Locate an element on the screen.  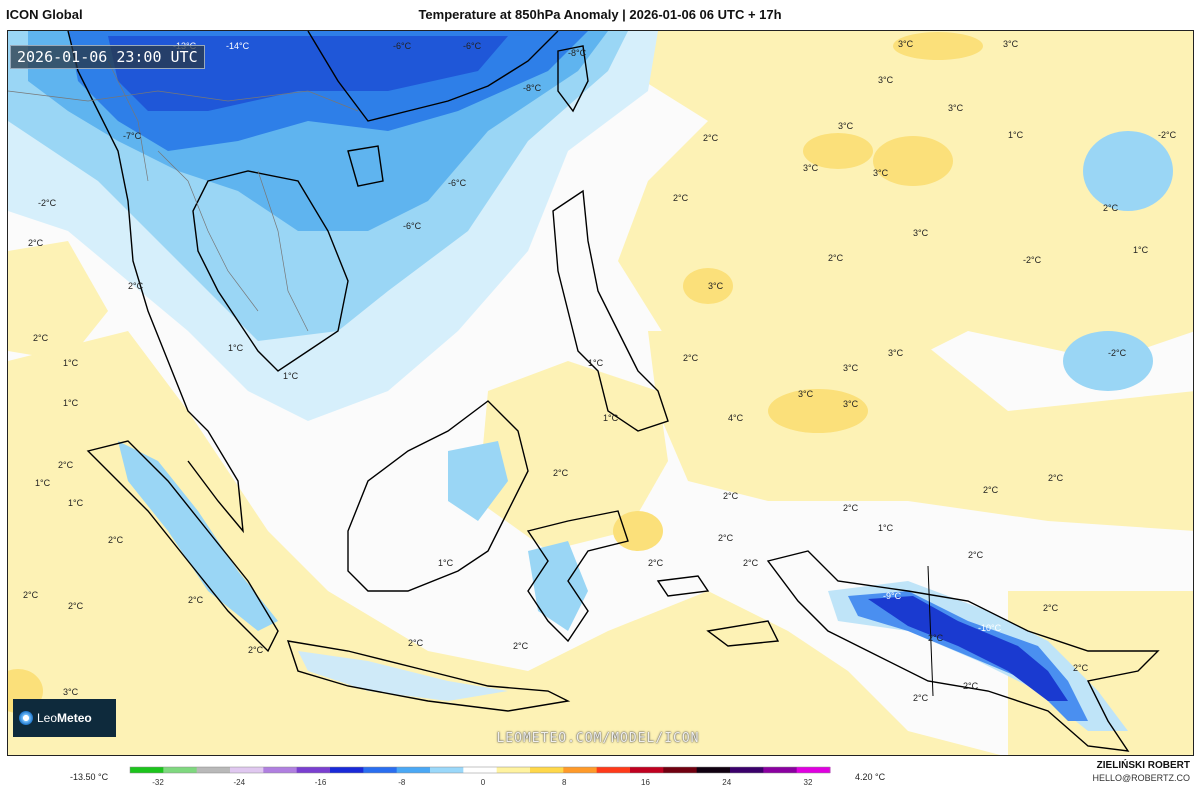
contour-label: -8°C is located at coordinates (532, 88).